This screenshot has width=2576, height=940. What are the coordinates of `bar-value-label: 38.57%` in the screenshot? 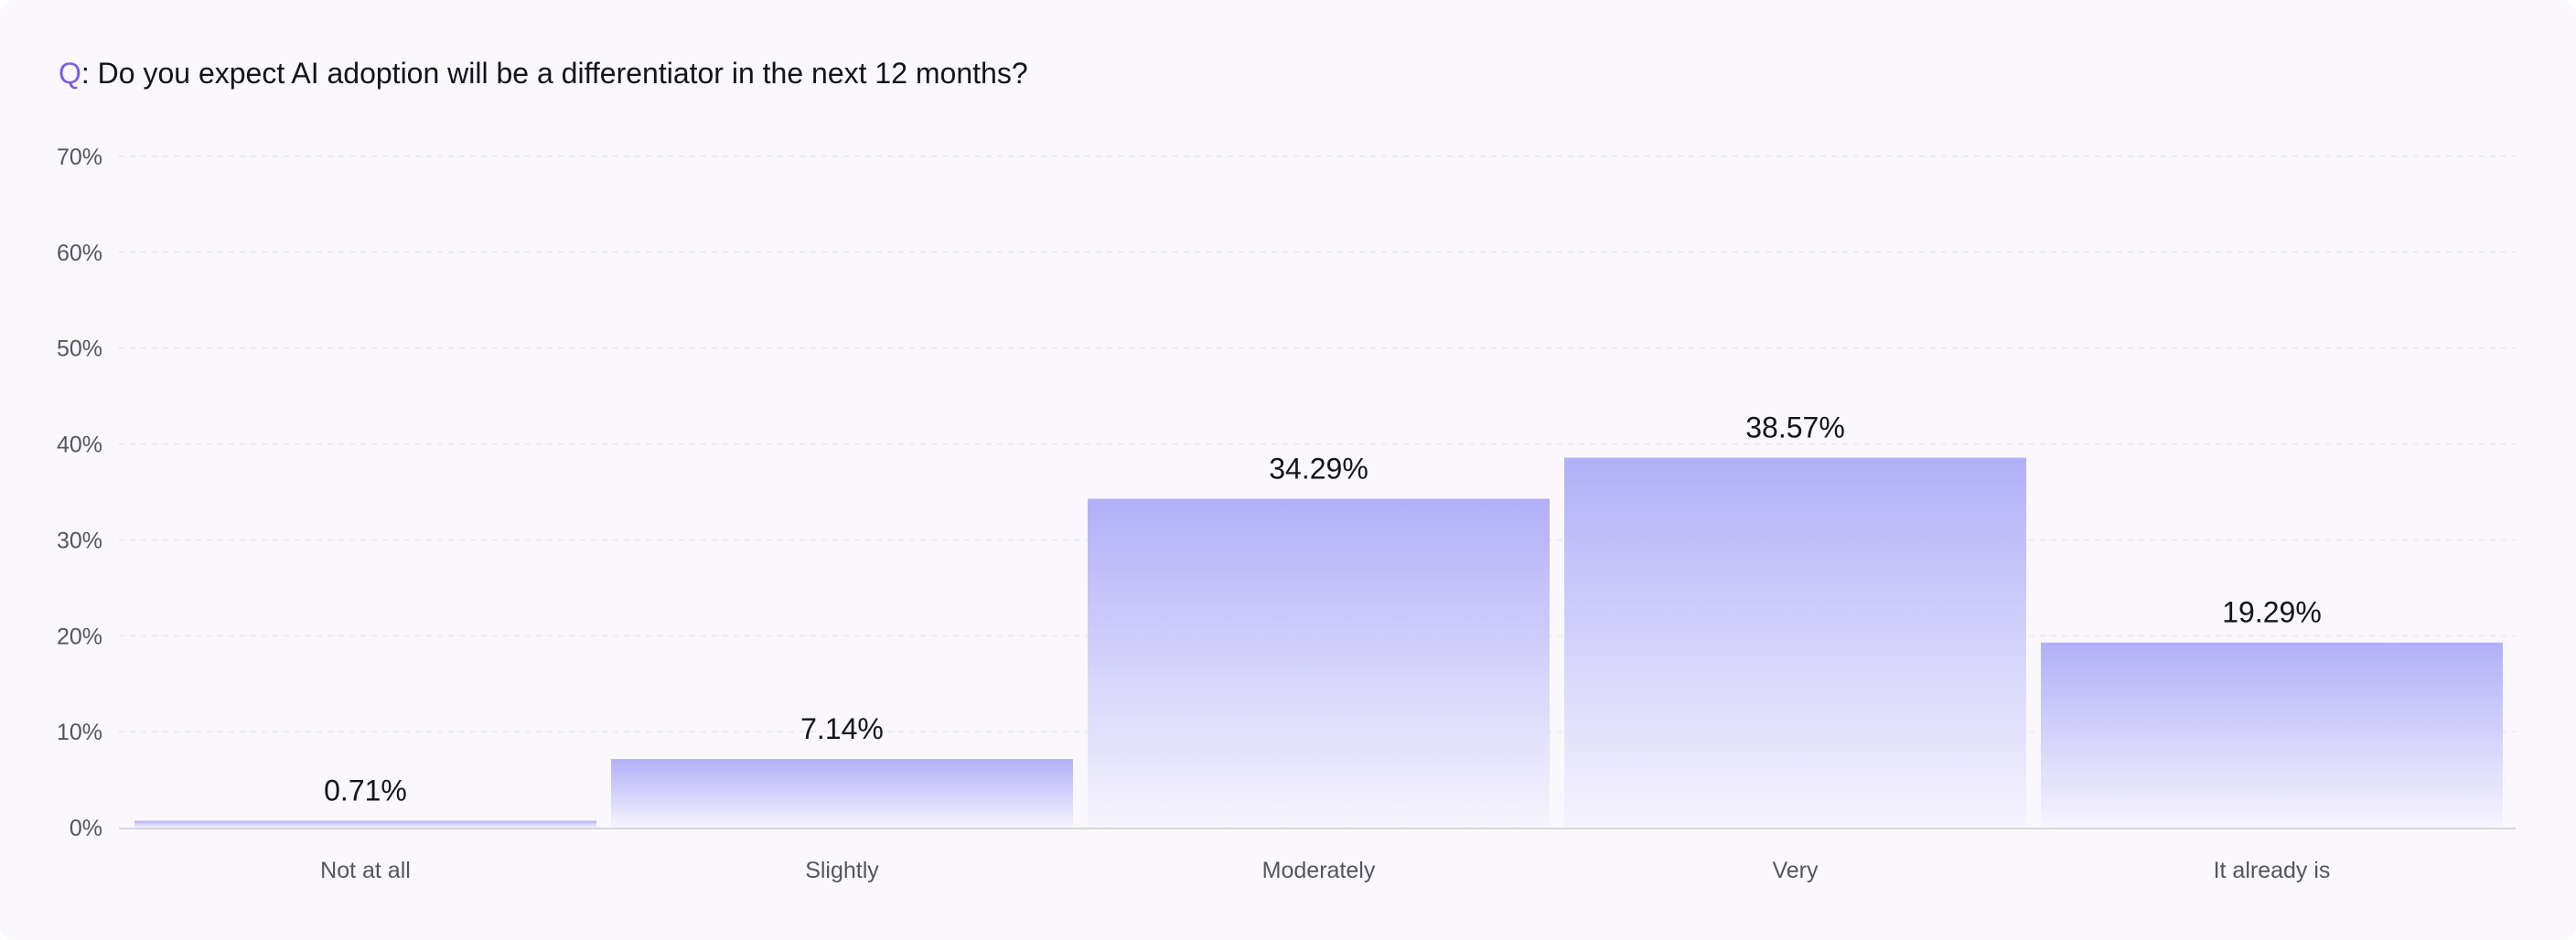 It's located at (1795, 427).